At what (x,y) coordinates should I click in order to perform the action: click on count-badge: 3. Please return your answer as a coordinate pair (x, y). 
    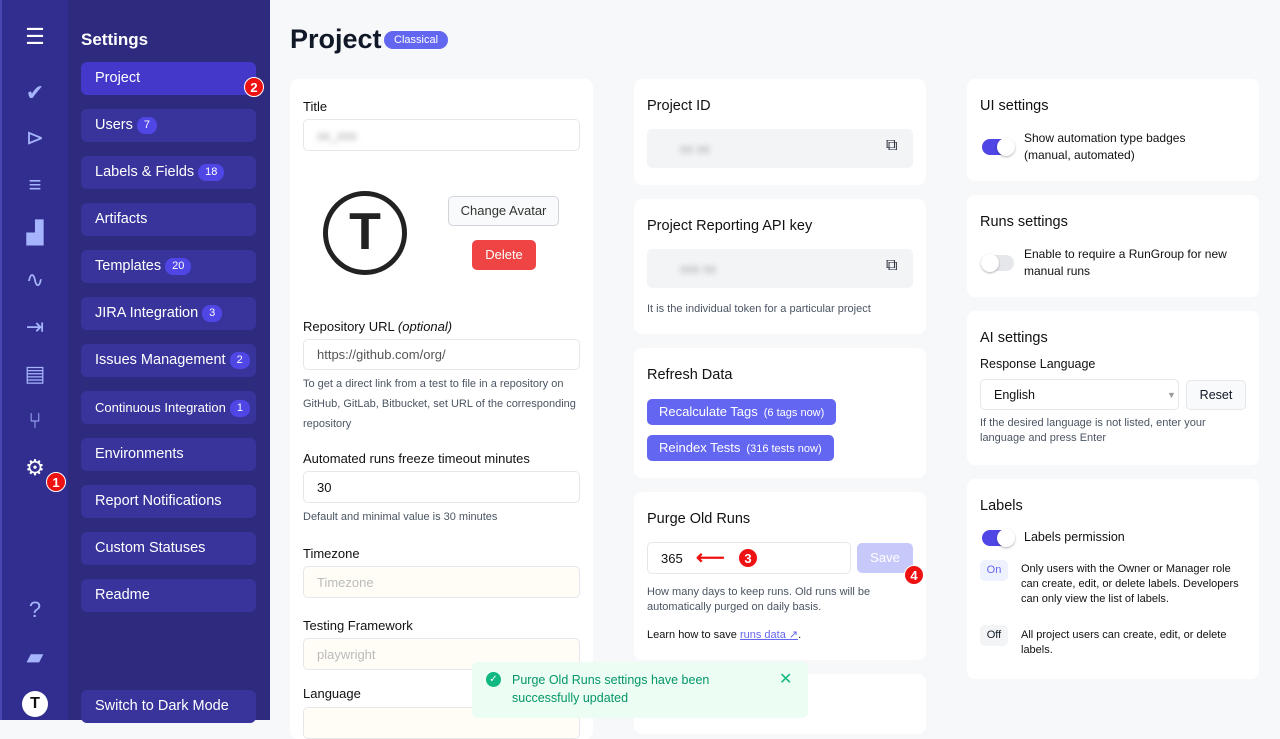
    Looking at the image, I should click on (212, 313).